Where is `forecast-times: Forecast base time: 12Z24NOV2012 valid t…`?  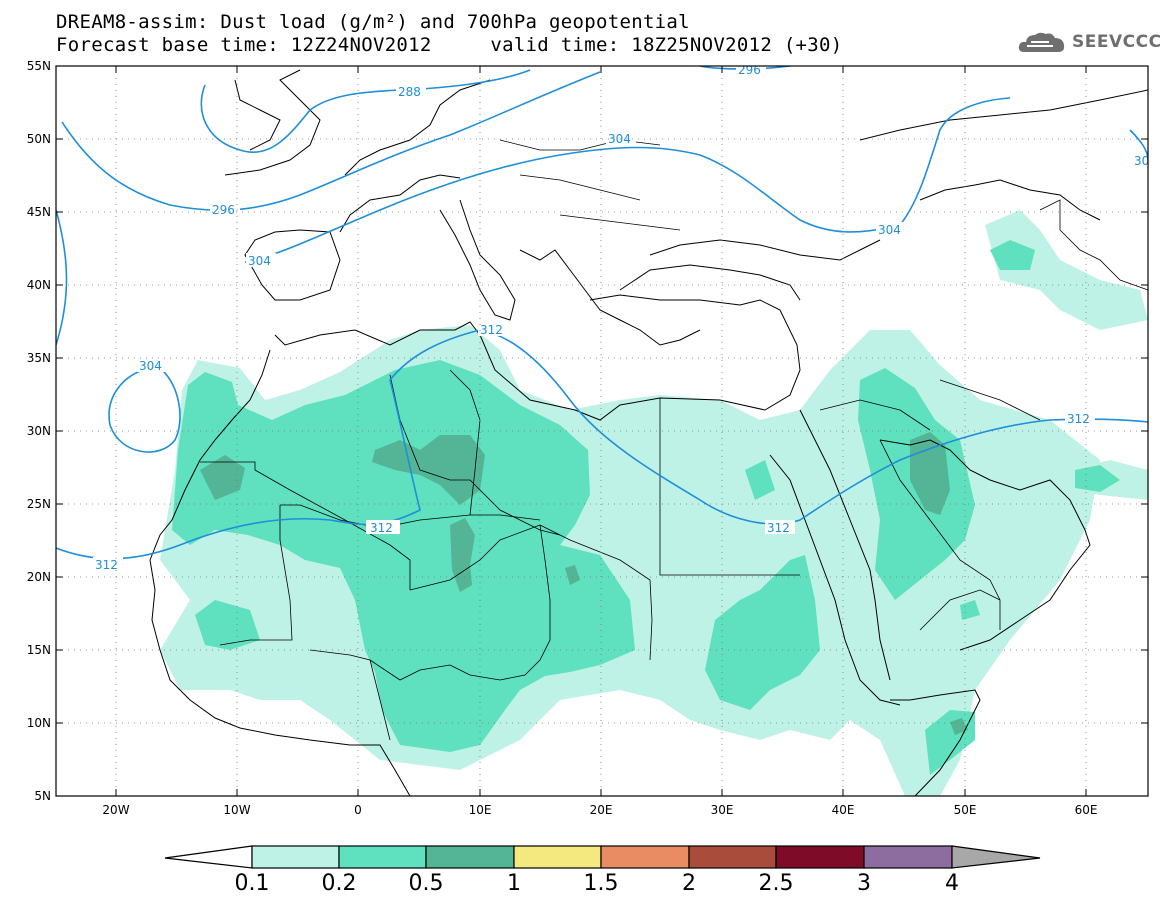 forecast-times: Forecast base time: 12Z24NOV2012 valid t… is located at coordinates (449, 45).